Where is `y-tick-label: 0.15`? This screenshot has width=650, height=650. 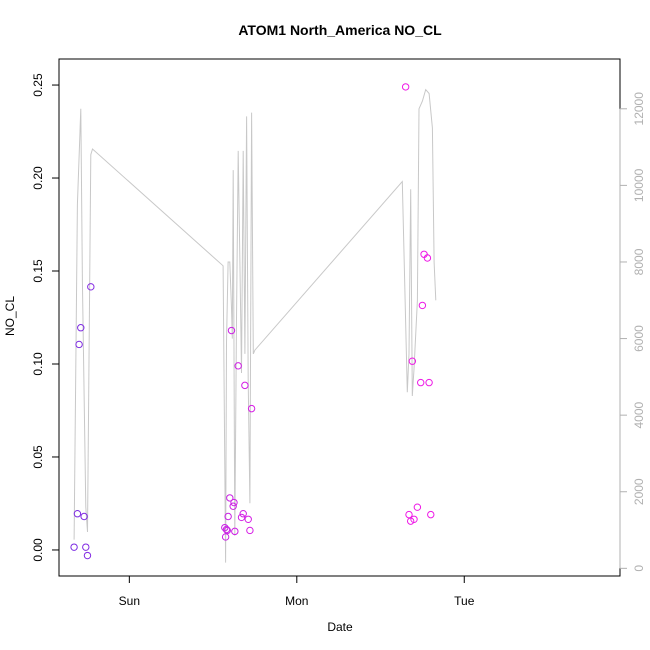 y-tick-label: 0.15 is located at coordinates (38, 271).